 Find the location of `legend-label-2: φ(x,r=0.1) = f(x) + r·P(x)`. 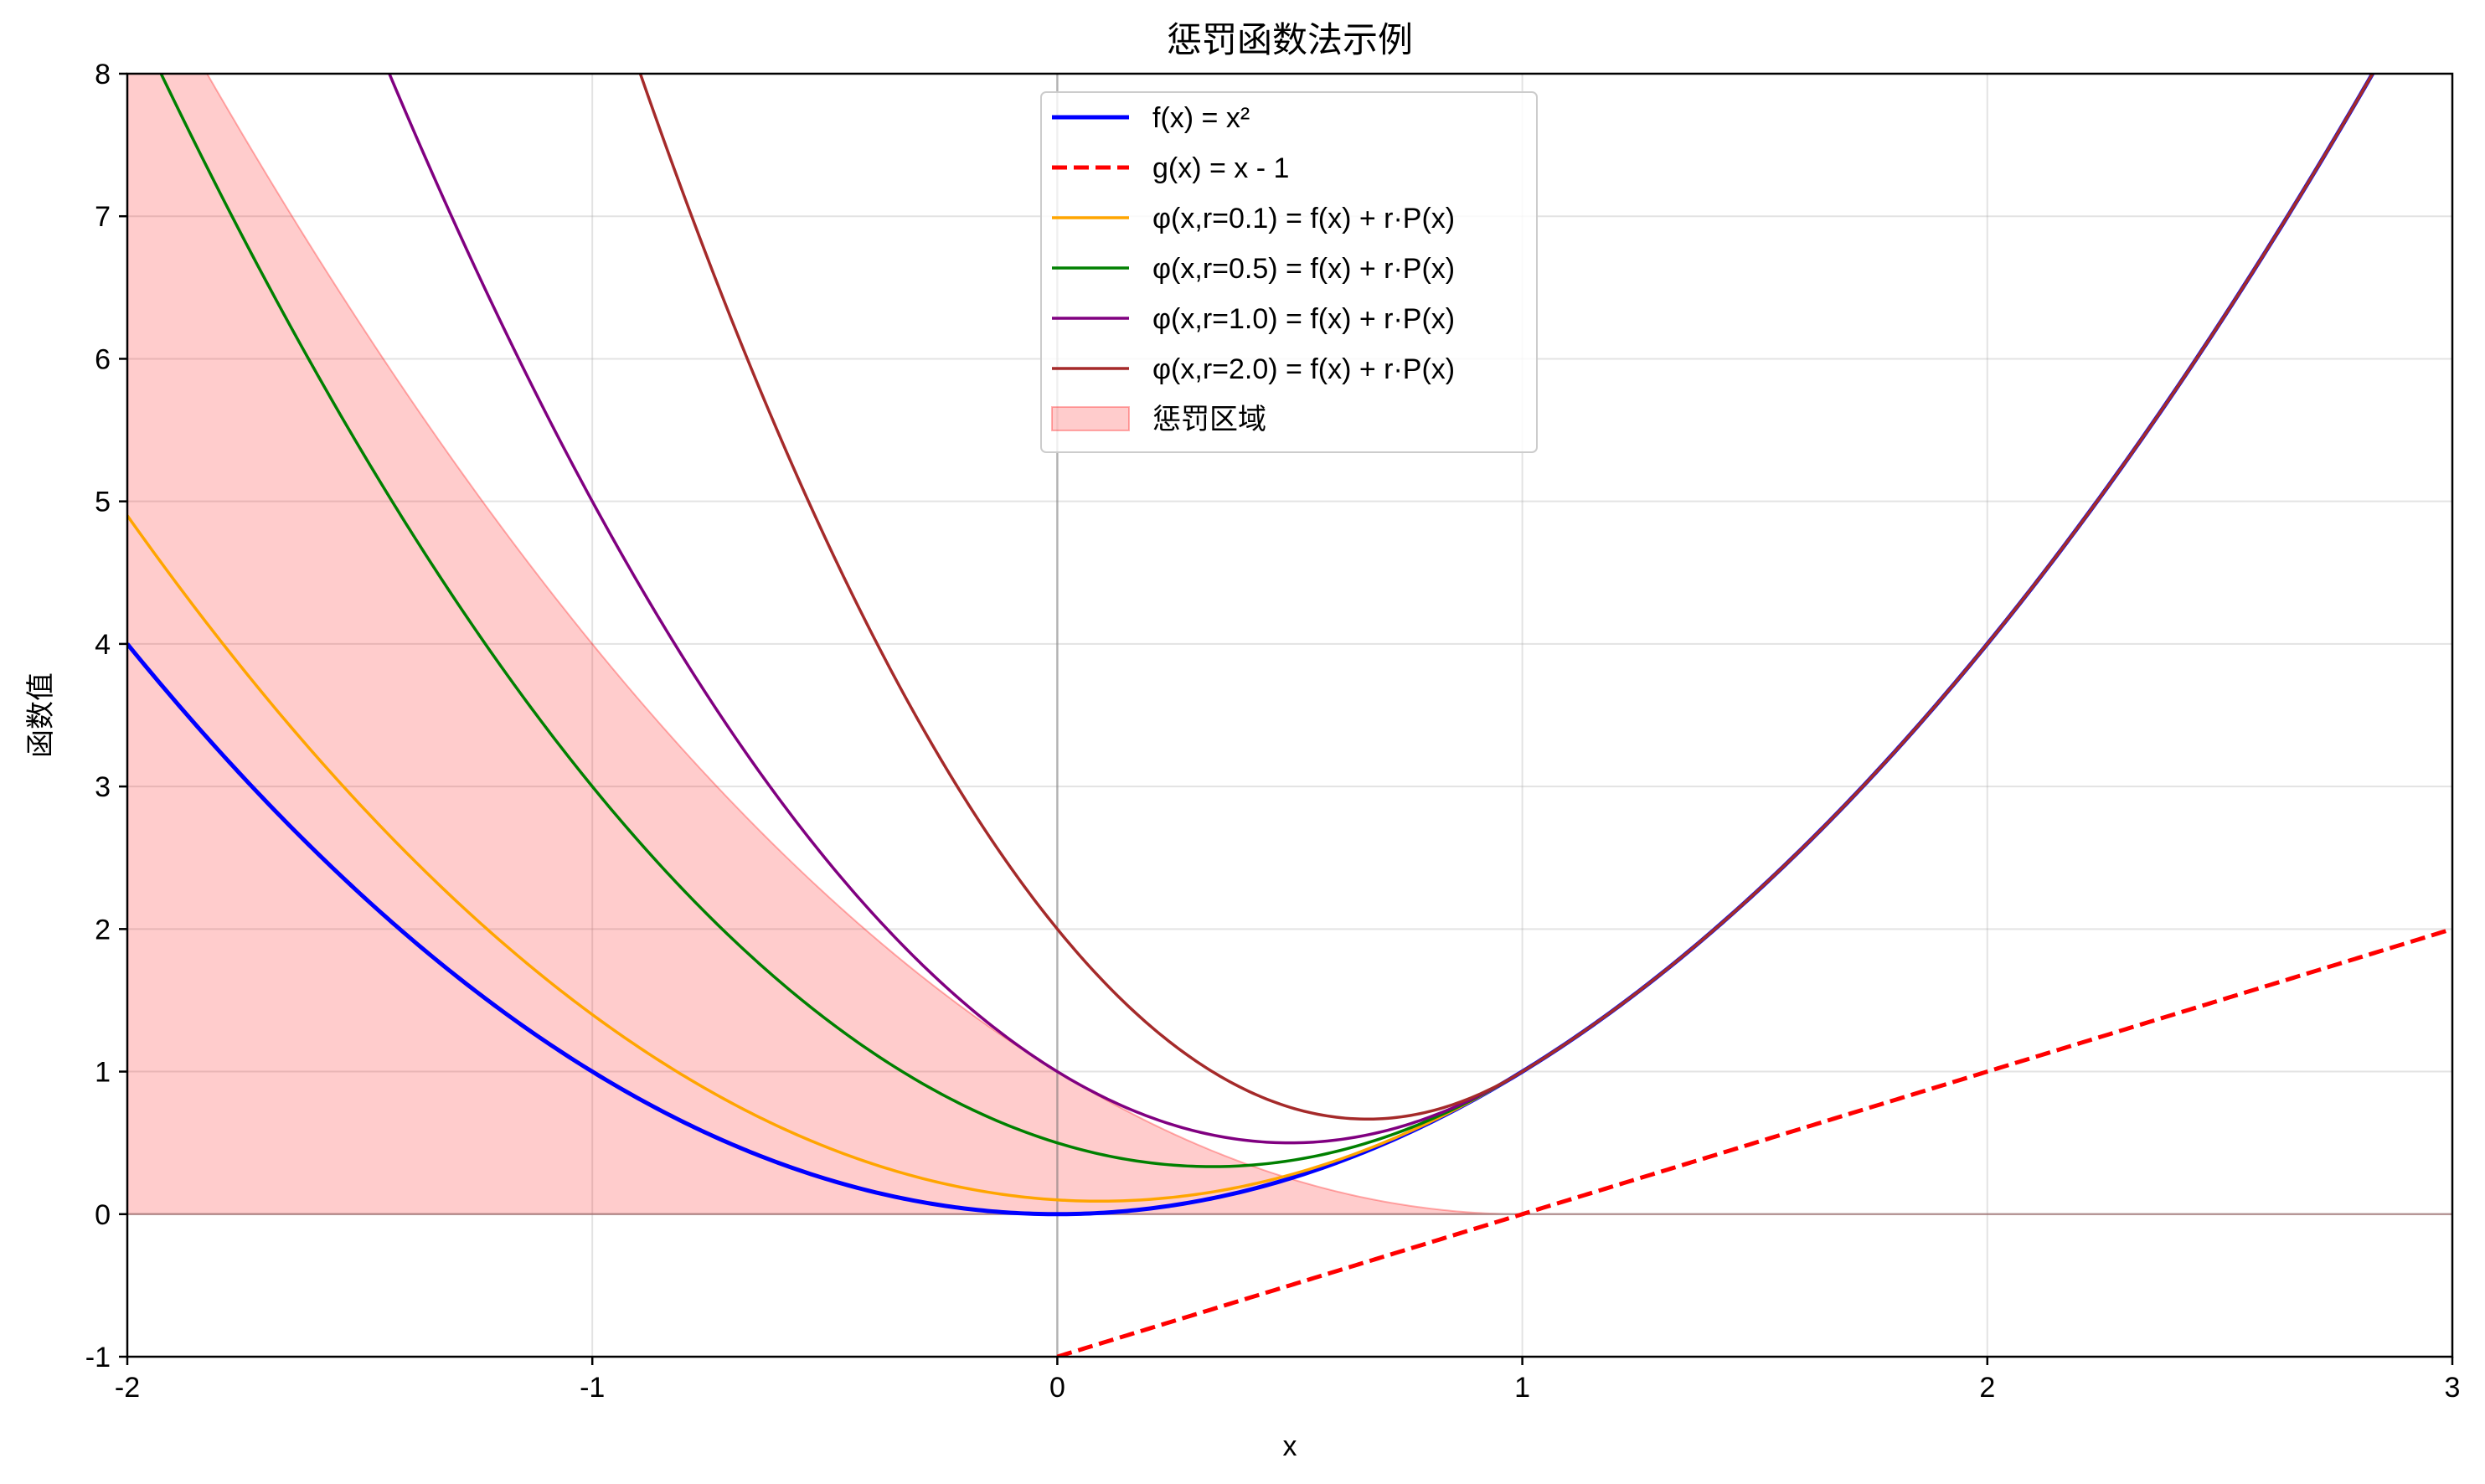

legend-label-2: φ(x,r=0.1) = f(x) + r·P(x) is located at coordinates (1303, 218).